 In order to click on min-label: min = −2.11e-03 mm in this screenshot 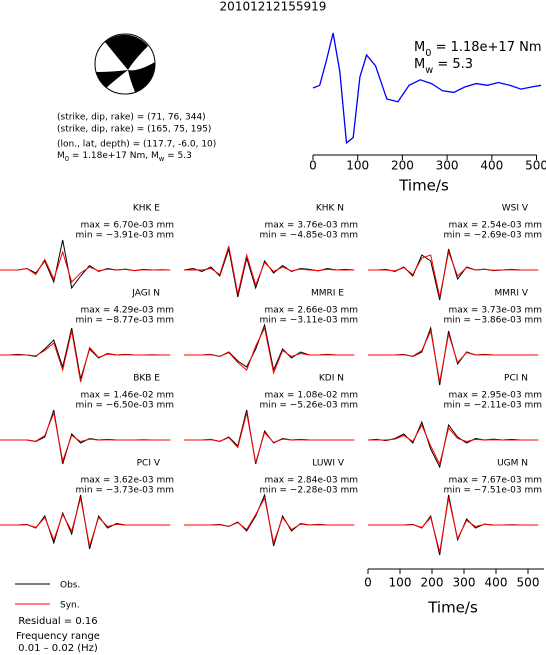, I will do `click(493, 406)`.